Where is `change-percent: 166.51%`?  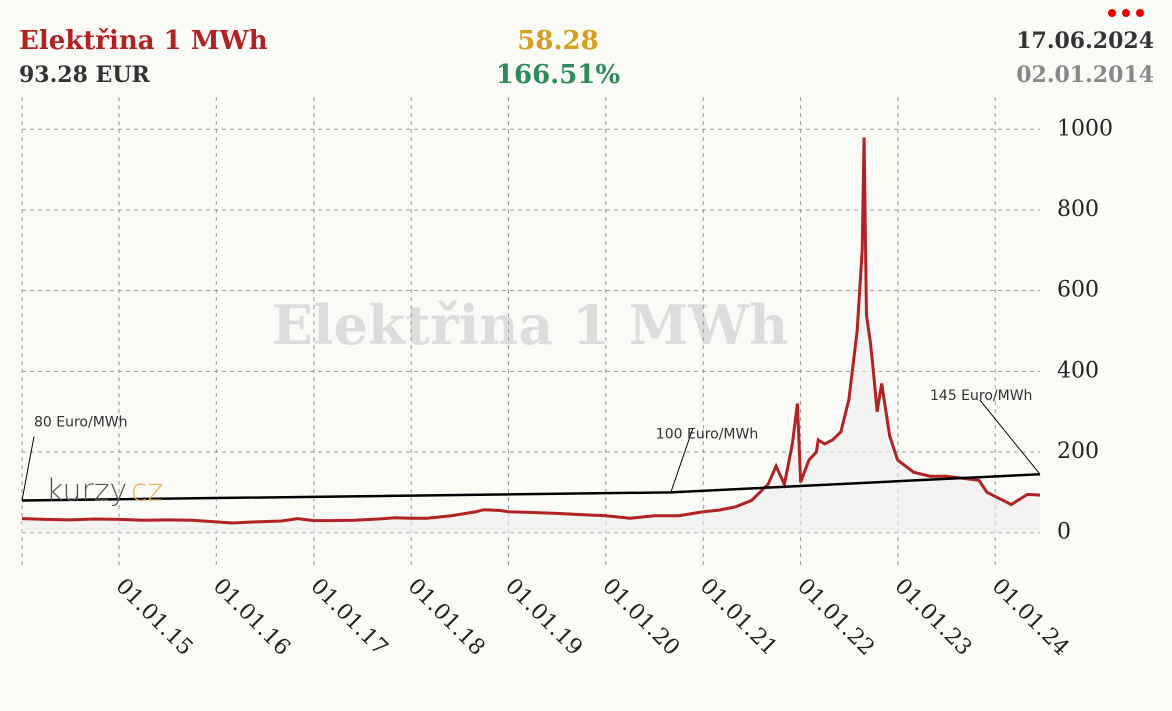 change-percent: 166.51% is located at coordinates (558, 75).